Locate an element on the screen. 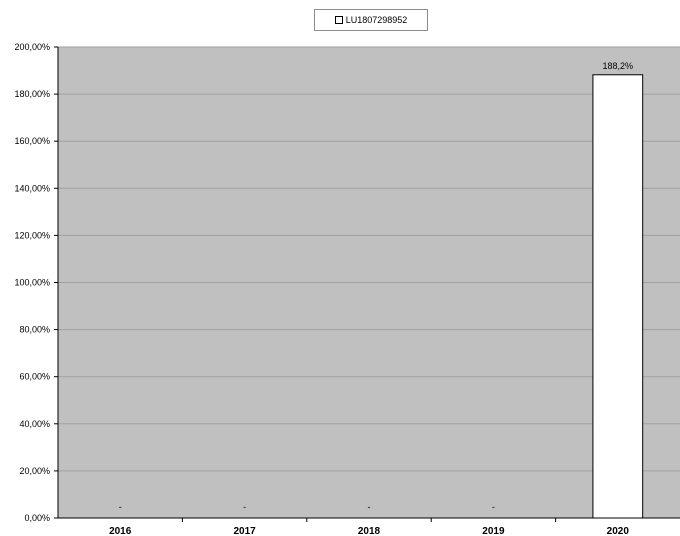  y-tick-label: 200,00% is located at coordinates (32, 47).